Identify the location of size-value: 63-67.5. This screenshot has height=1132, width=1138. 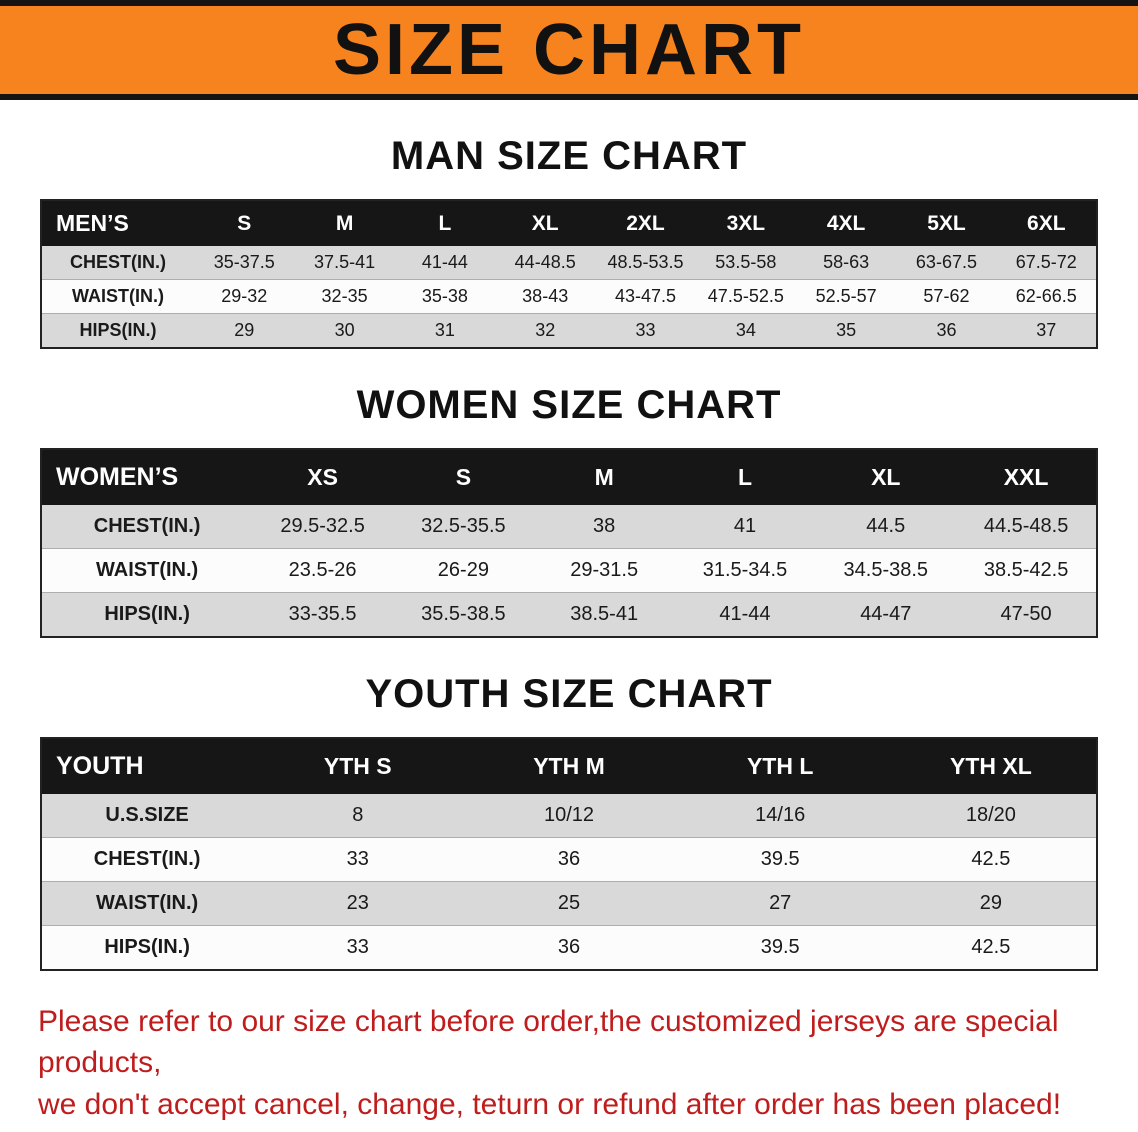
(946, 262).